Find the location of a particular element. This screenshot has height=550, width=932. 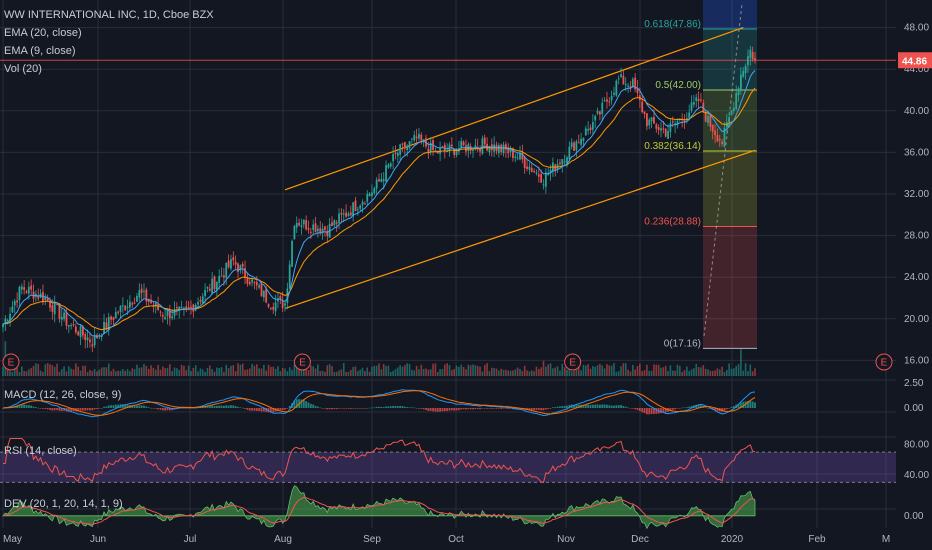

time-tick-label: Sep is located at coordinates (372, 539).